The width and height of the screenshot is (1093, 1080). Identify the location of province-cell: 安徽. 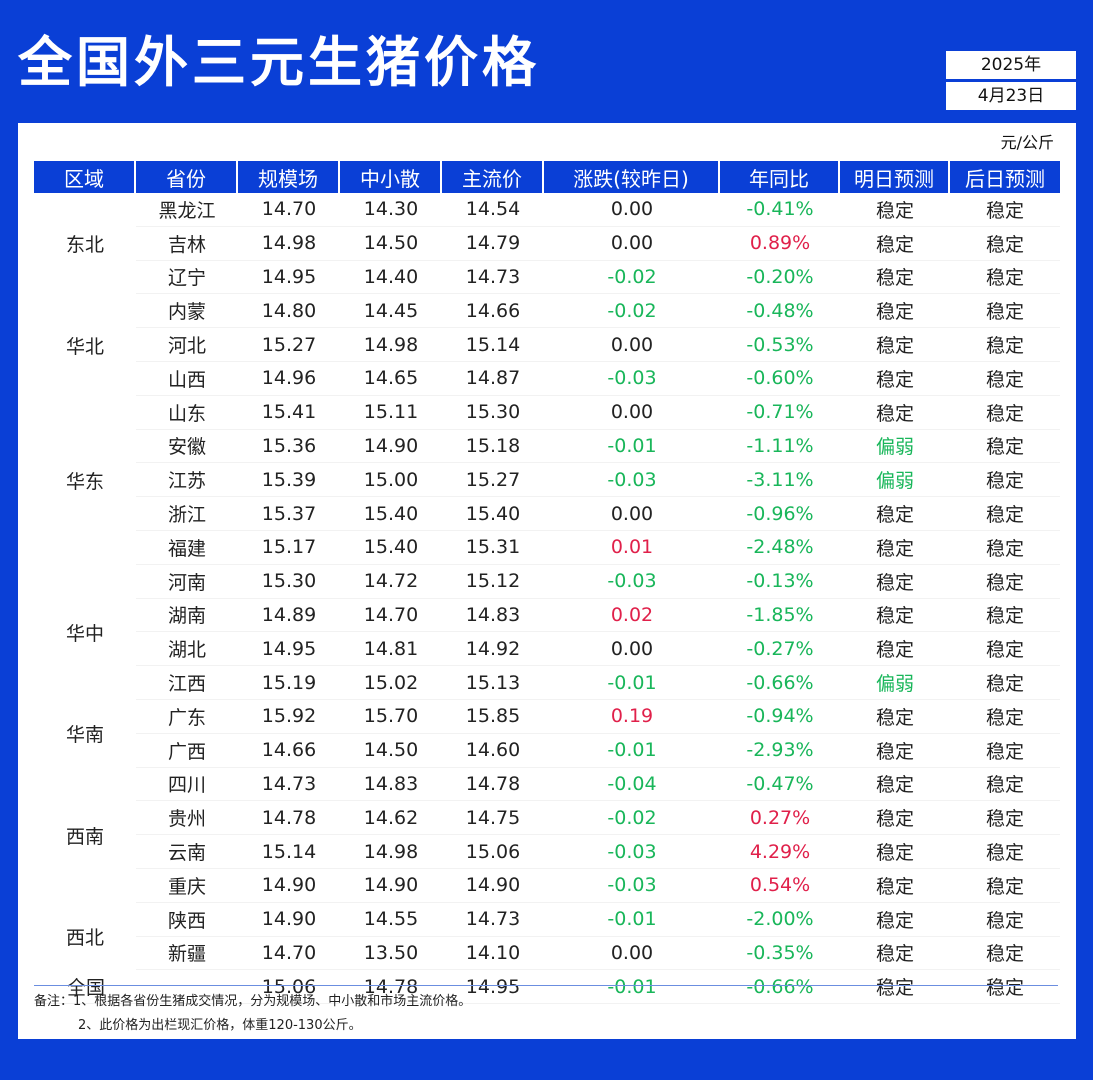
(187, 447).